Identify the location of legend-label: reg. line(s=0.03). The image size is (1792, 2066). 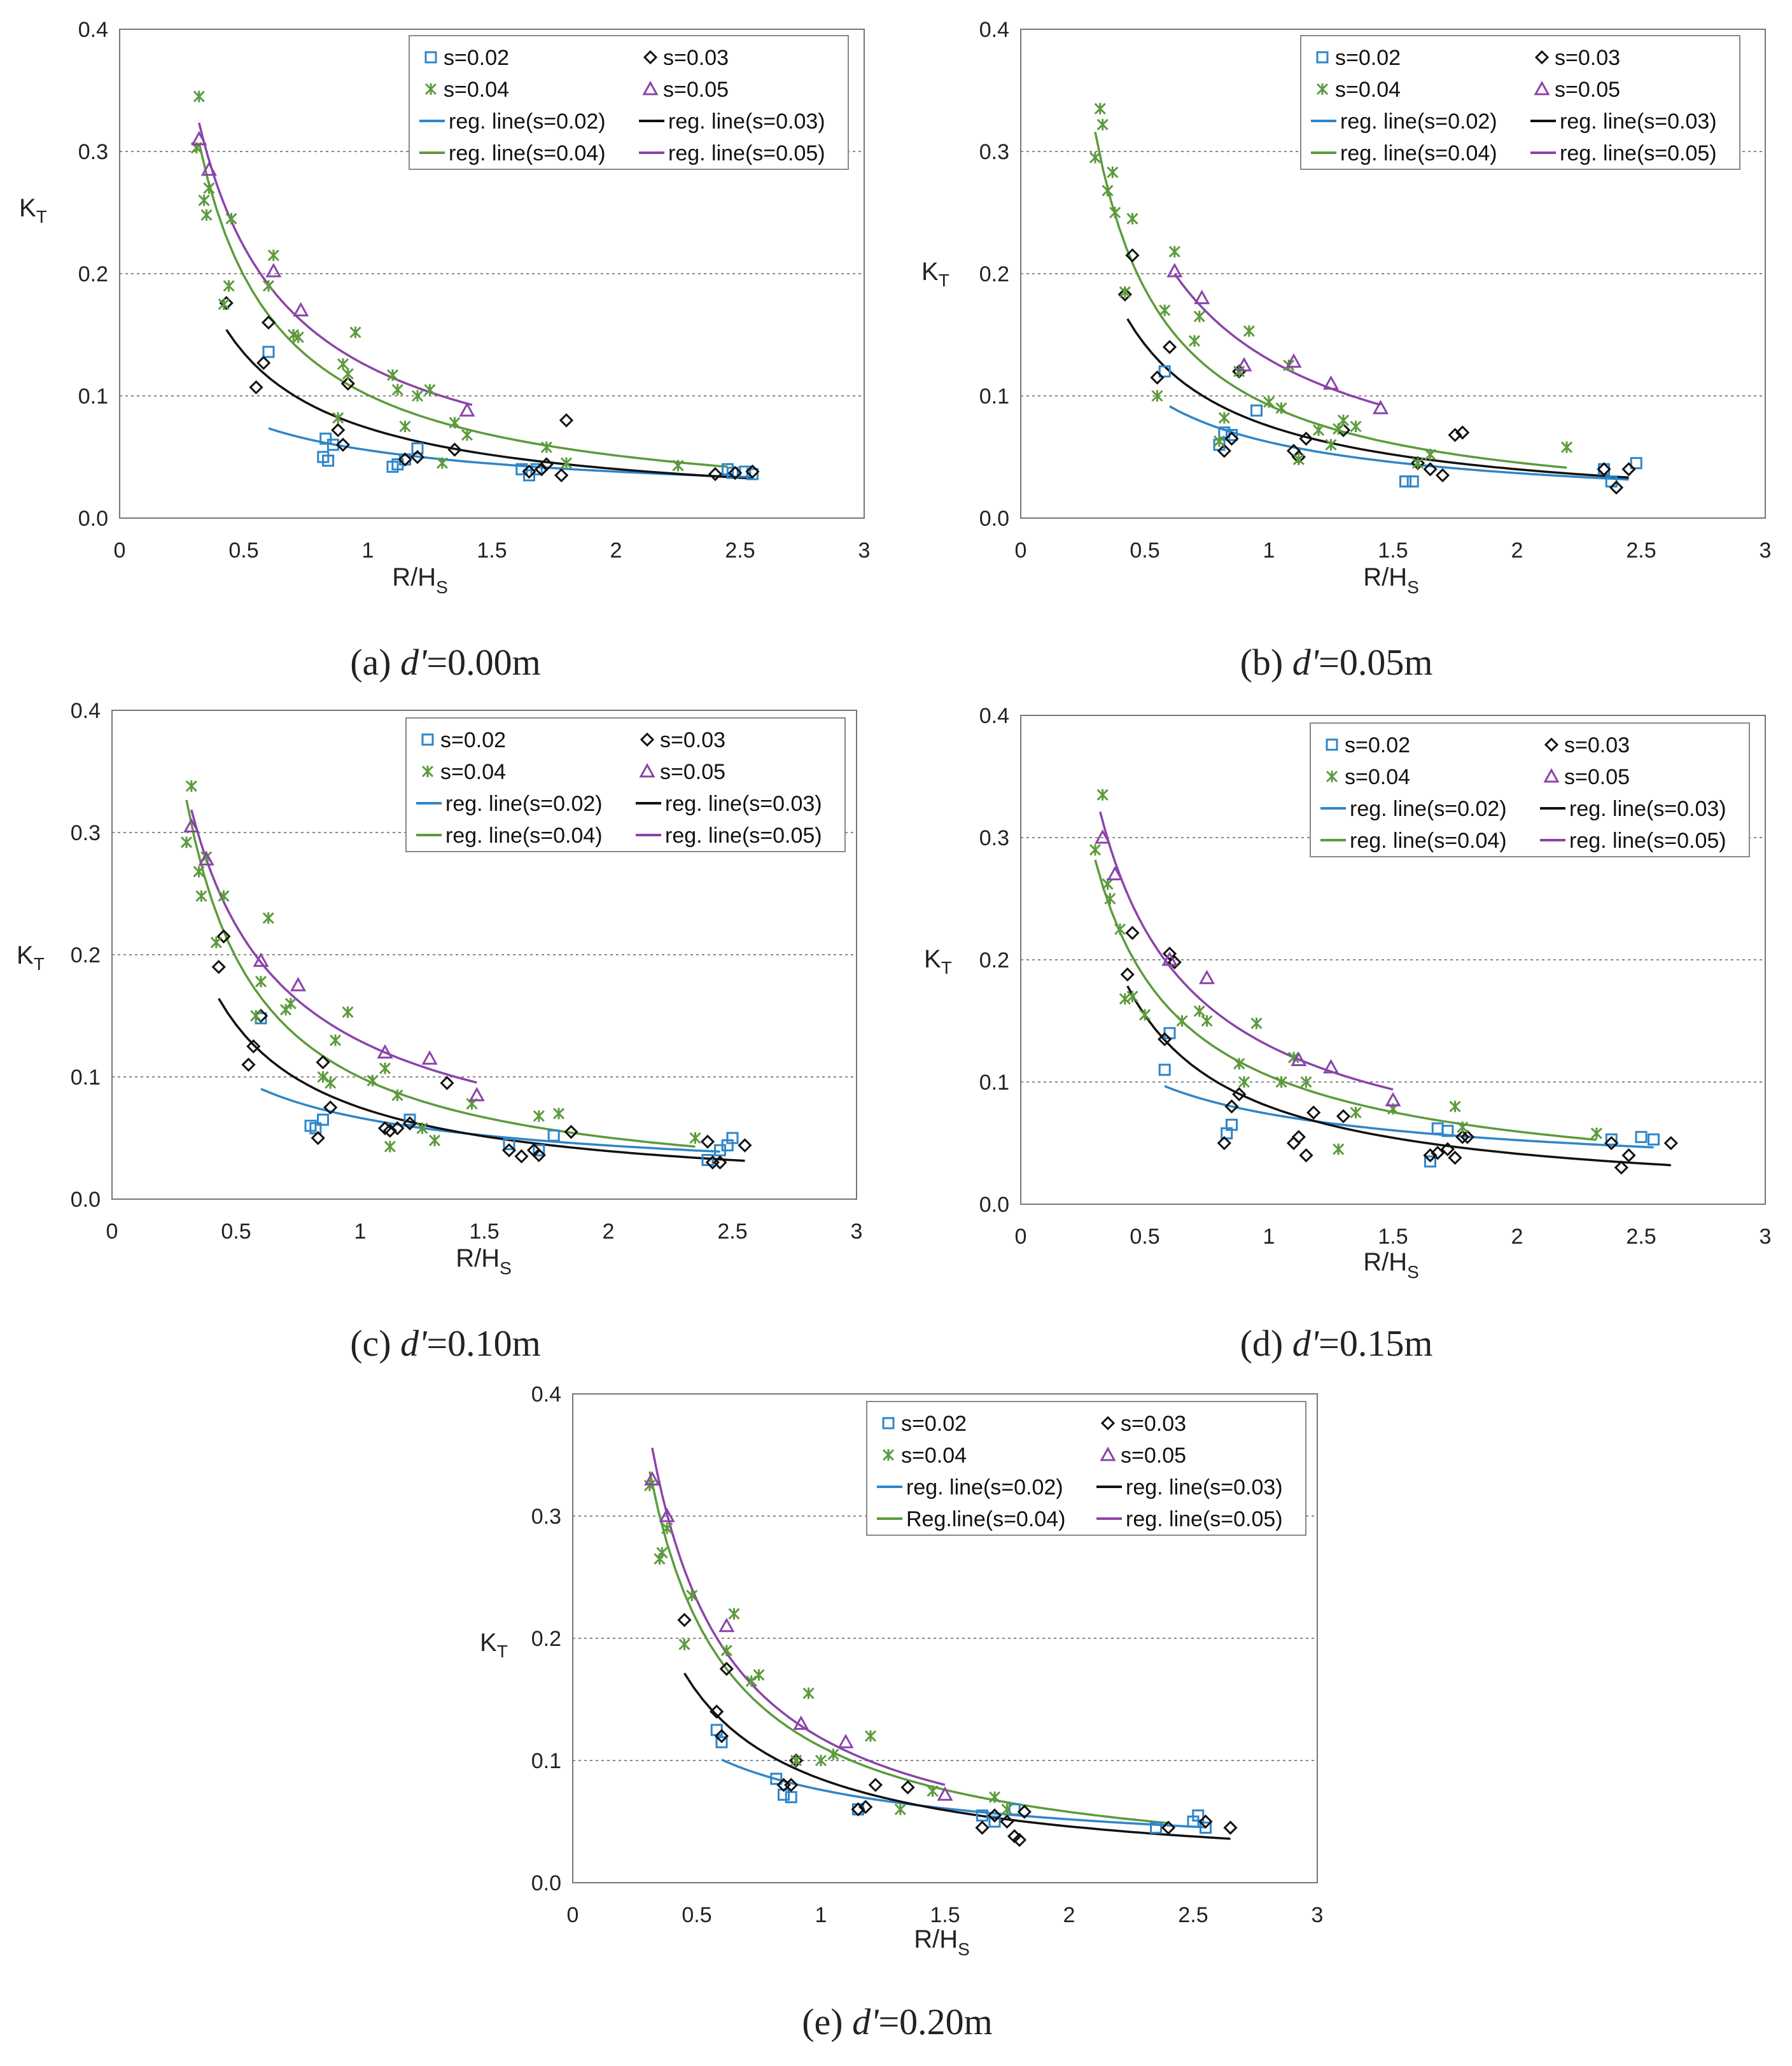
(743, 804).